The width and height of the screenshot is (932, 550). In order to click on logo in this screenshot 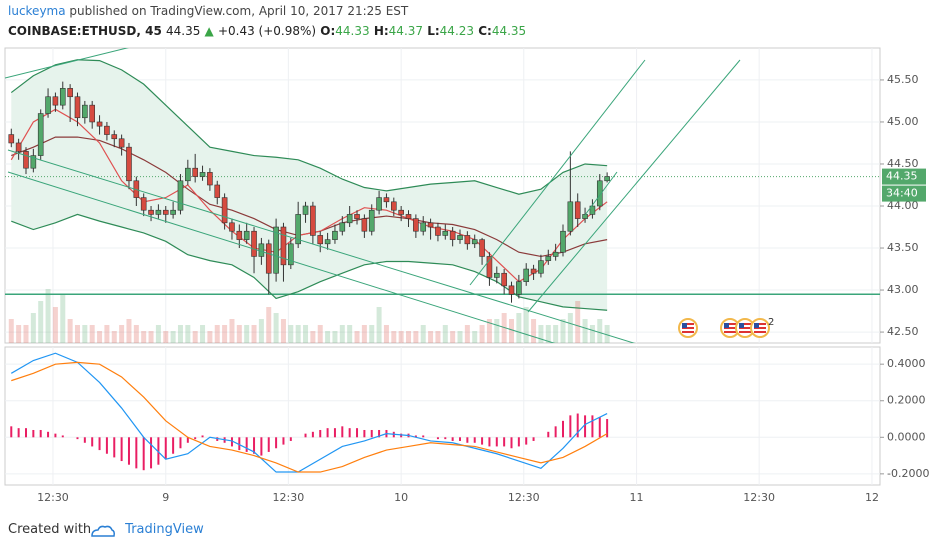, I will do `click(103, 531)`.